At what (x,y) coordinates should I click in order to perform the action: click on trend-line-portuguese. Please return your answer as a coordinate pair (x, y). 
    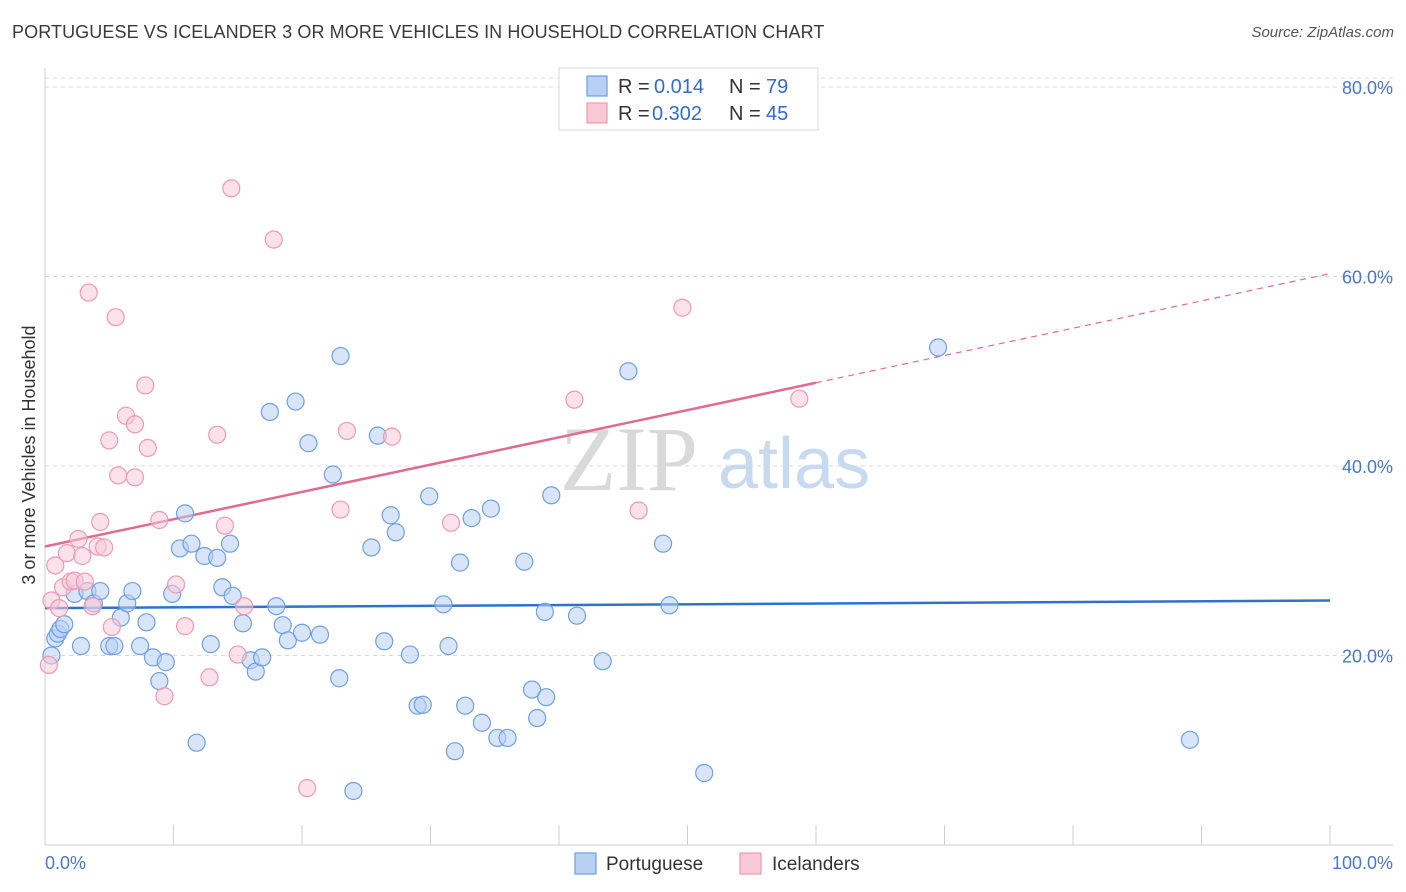
    Looking at the image, I should click on (687, 604).